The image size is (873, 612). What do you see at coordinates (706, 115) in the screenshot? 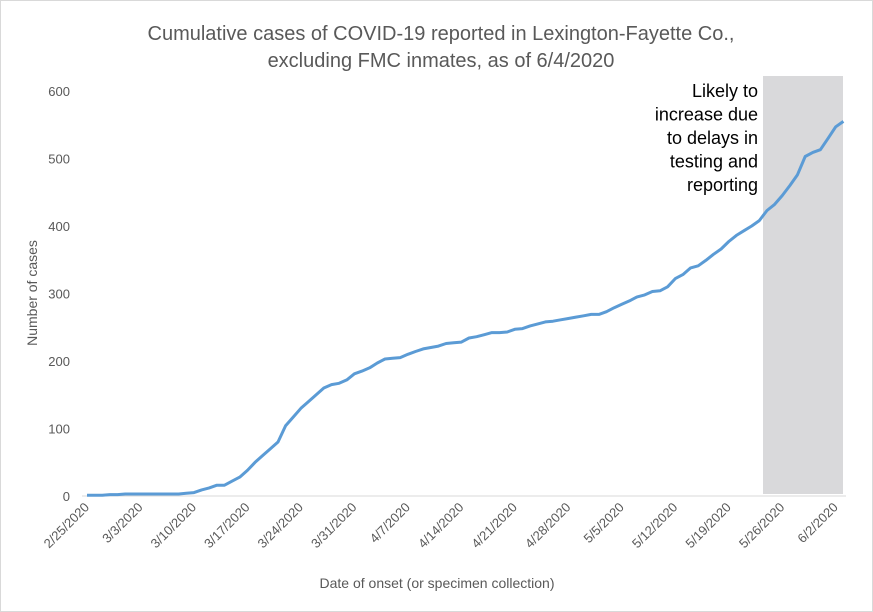
I see `annotation: increase due` at bounding box center [706, 115].